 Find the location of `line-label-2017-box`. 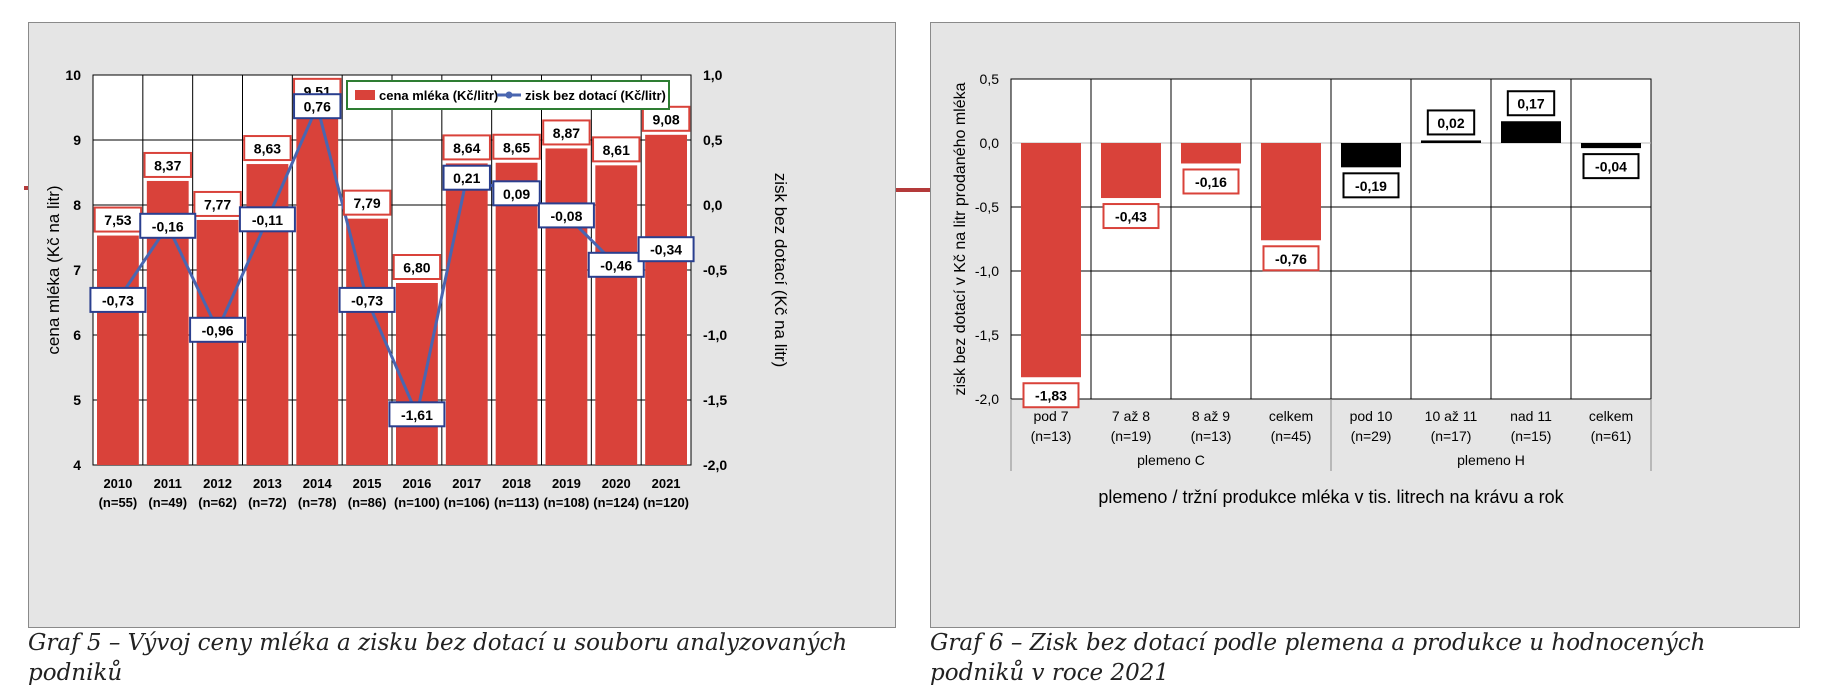

line-label-2017-box is located at coordinates (466, 177).